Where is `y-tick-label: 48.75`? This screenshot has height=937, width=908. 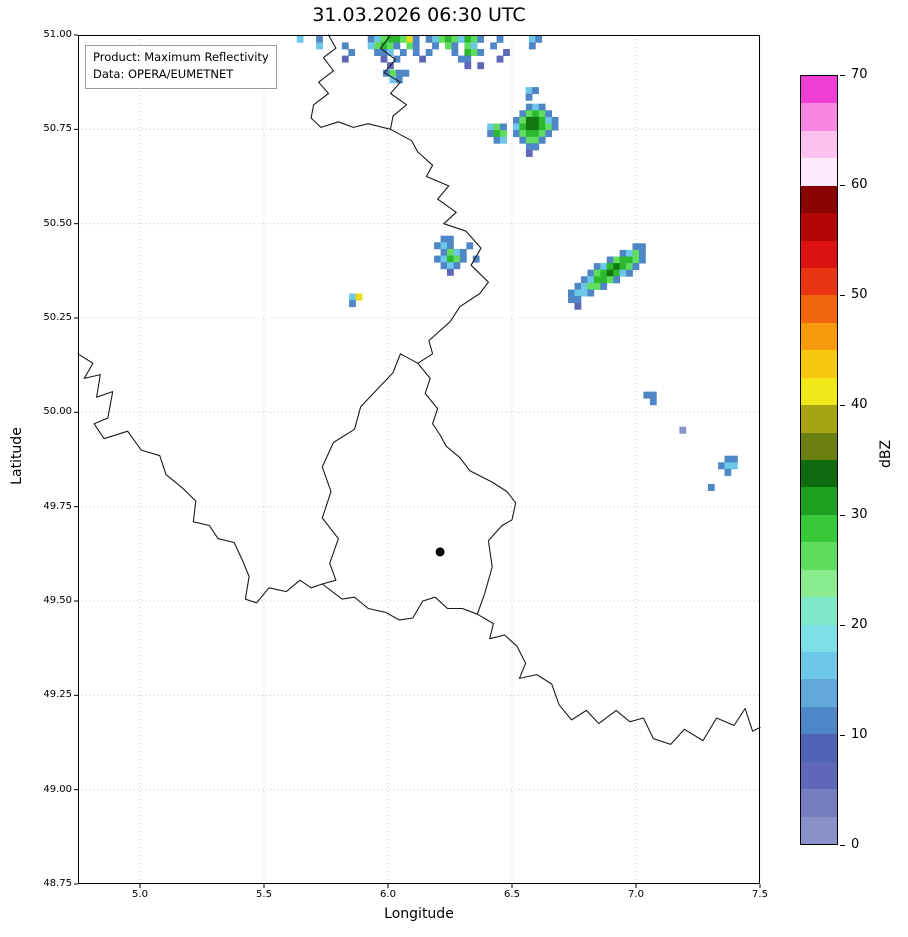
y-tick-label: 48.75 is located at coordinates (57, 883).